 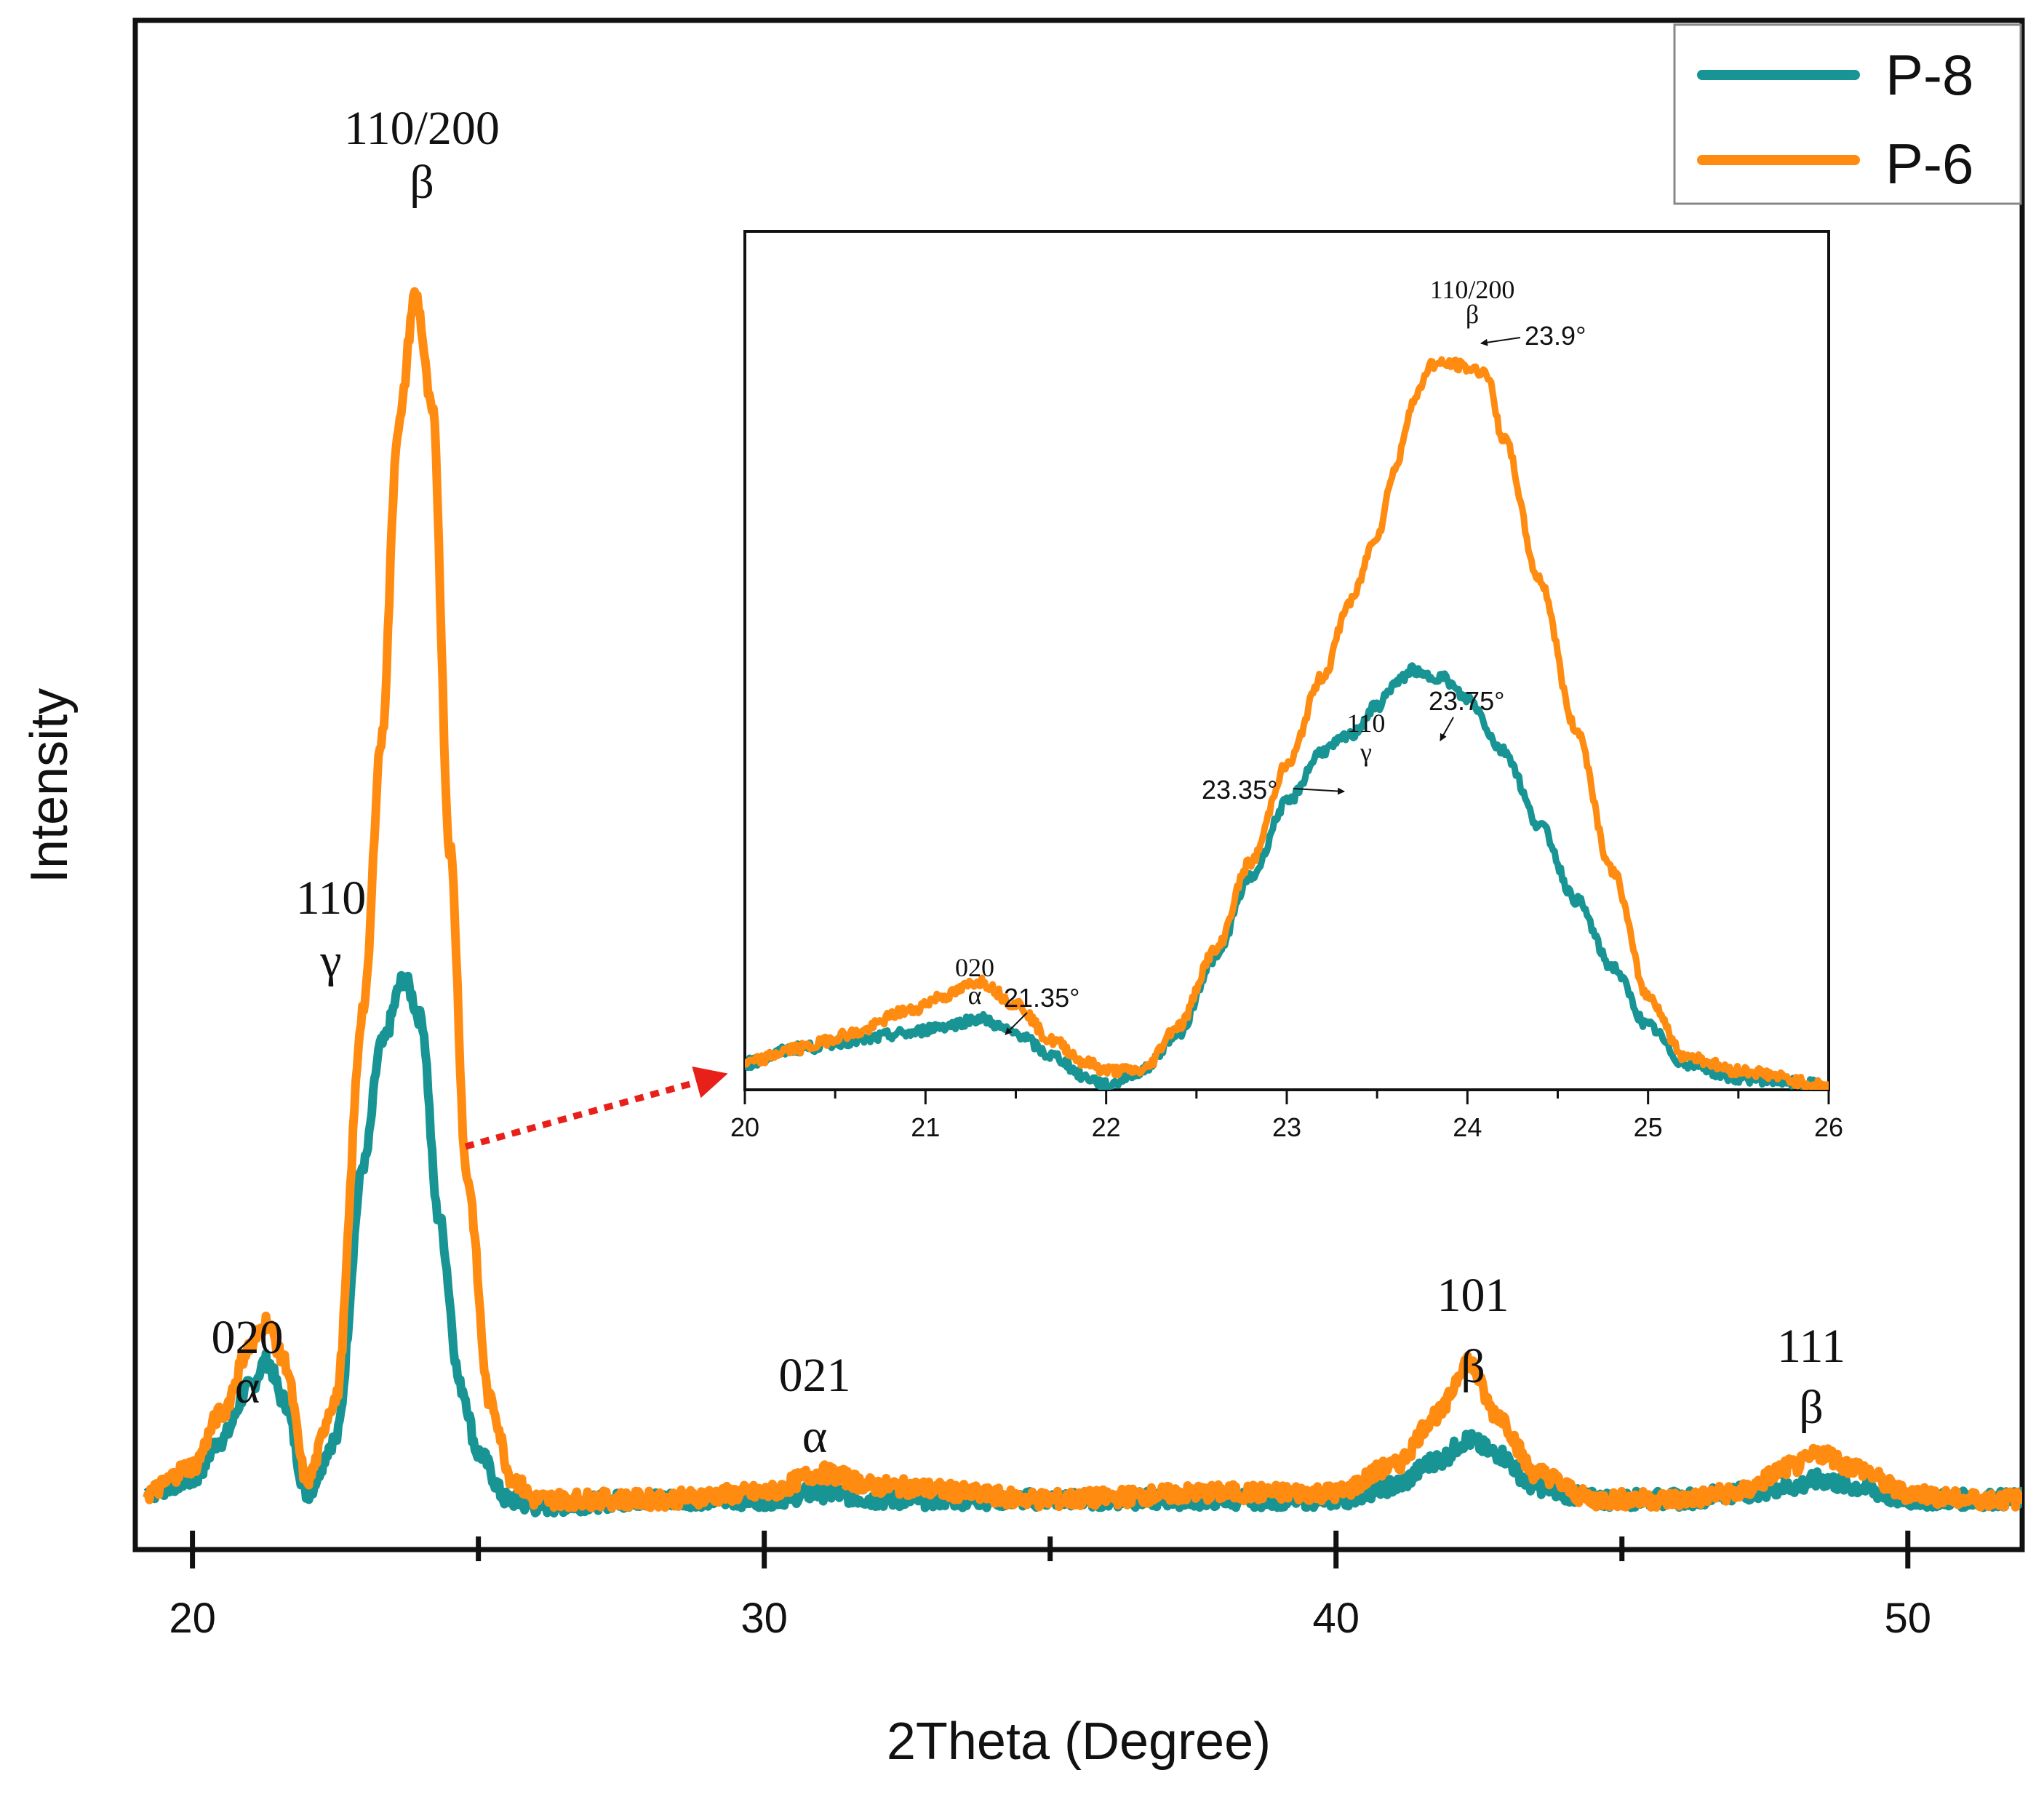 I want to click on inset-peak-phase-label: γ, so click(x=1366, y=752).